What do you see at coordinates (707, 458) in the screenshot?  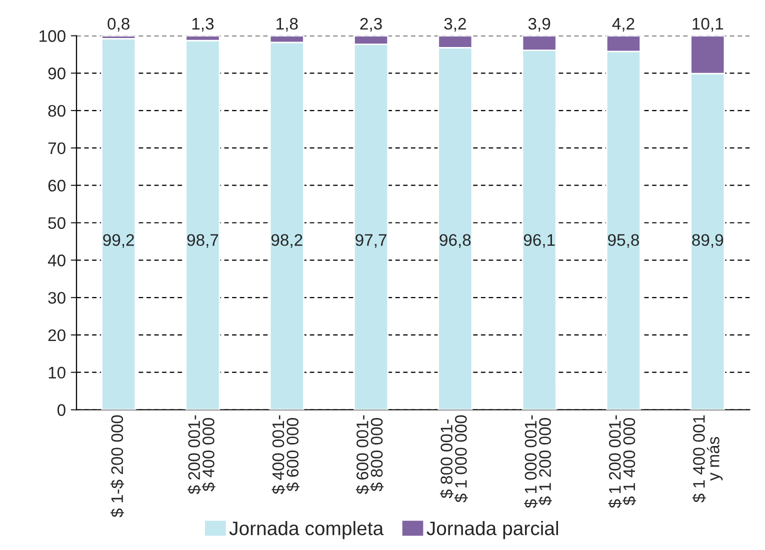 I see `x-tick-label: $ 1 400 001 y más` at bounding box center [707, 458].